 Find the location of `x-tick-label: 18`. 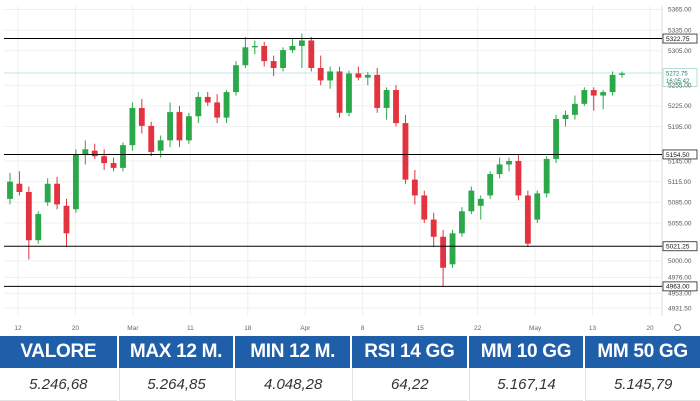

x-tick-label: 18 is located at coordinates (248, 328).